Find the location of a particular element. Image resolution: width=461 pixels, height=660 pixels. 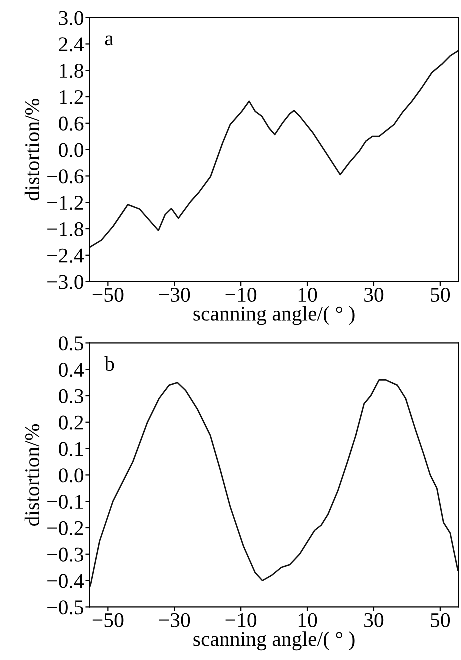

y-tick-label: 0.3 is located at coordinates (71, 396).